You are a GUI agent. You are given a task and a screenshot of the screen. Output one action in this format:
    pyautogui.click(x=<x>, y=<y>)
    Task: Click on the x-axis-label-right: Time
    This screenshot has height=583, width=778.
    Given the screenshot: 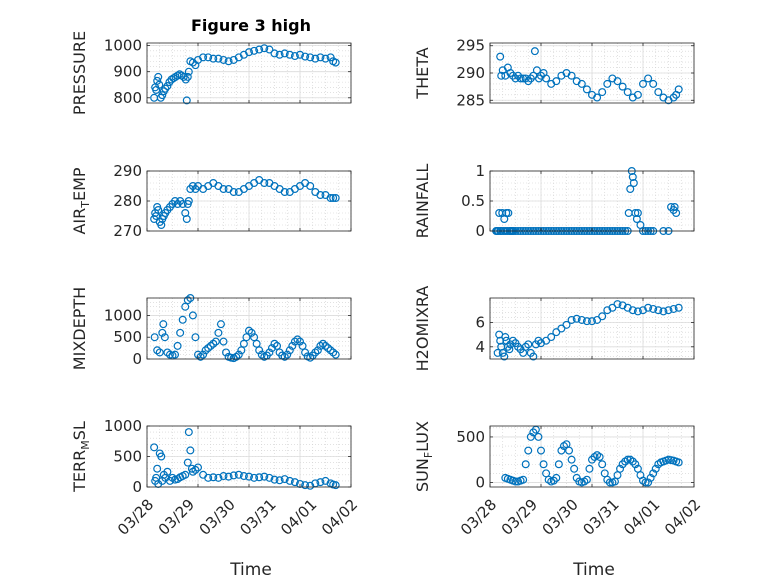 What is the action you would take?
    pyautogui.click(x=593, y=570)
    